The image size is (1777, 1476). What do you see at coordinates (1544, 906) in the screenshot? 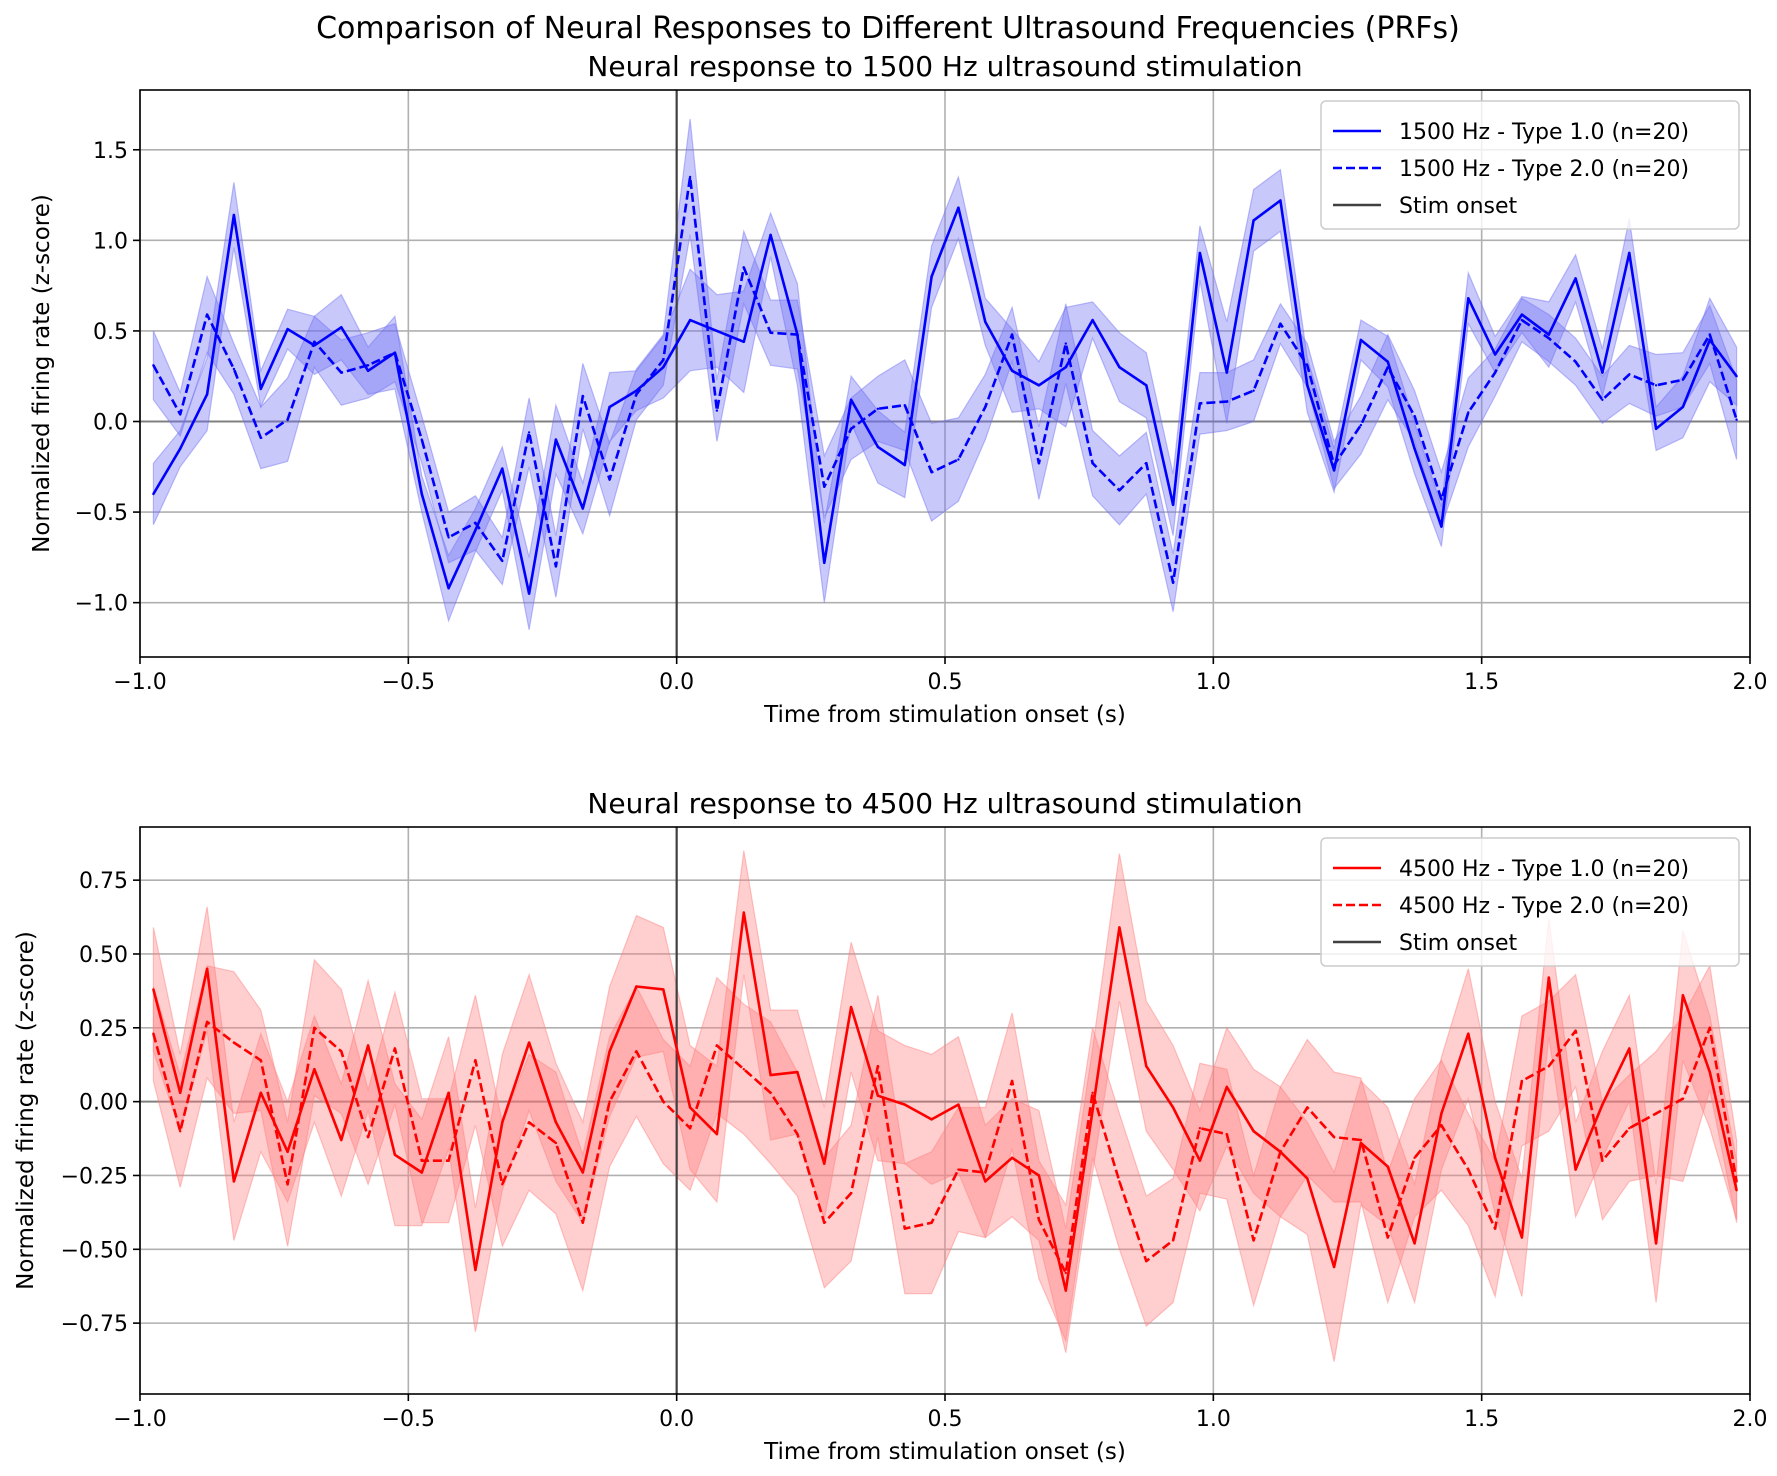
I see `legend-entry-series-2-label: 4500 Hz - Type 2.0 (n=20)` at bounding box center [1544, 906].